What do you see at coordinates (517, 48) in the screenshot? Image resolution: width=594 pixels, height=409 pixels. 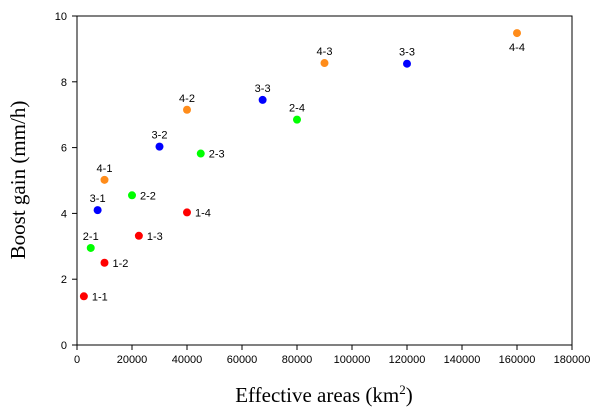 I see `point-label-4-4: 4-4` at bounding box center [517, 48].